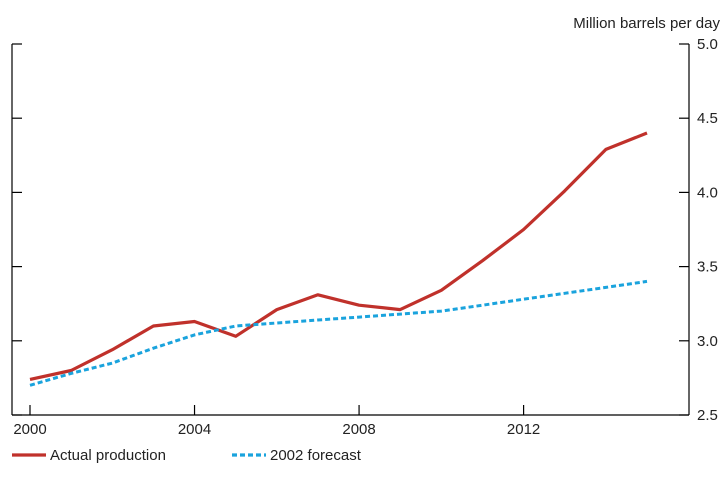 The height and width of the screenshot is (488, 724). Describe the element at coordinates (358, 429) in the screenshot. I see `x-tick-label: 2008` at that location.